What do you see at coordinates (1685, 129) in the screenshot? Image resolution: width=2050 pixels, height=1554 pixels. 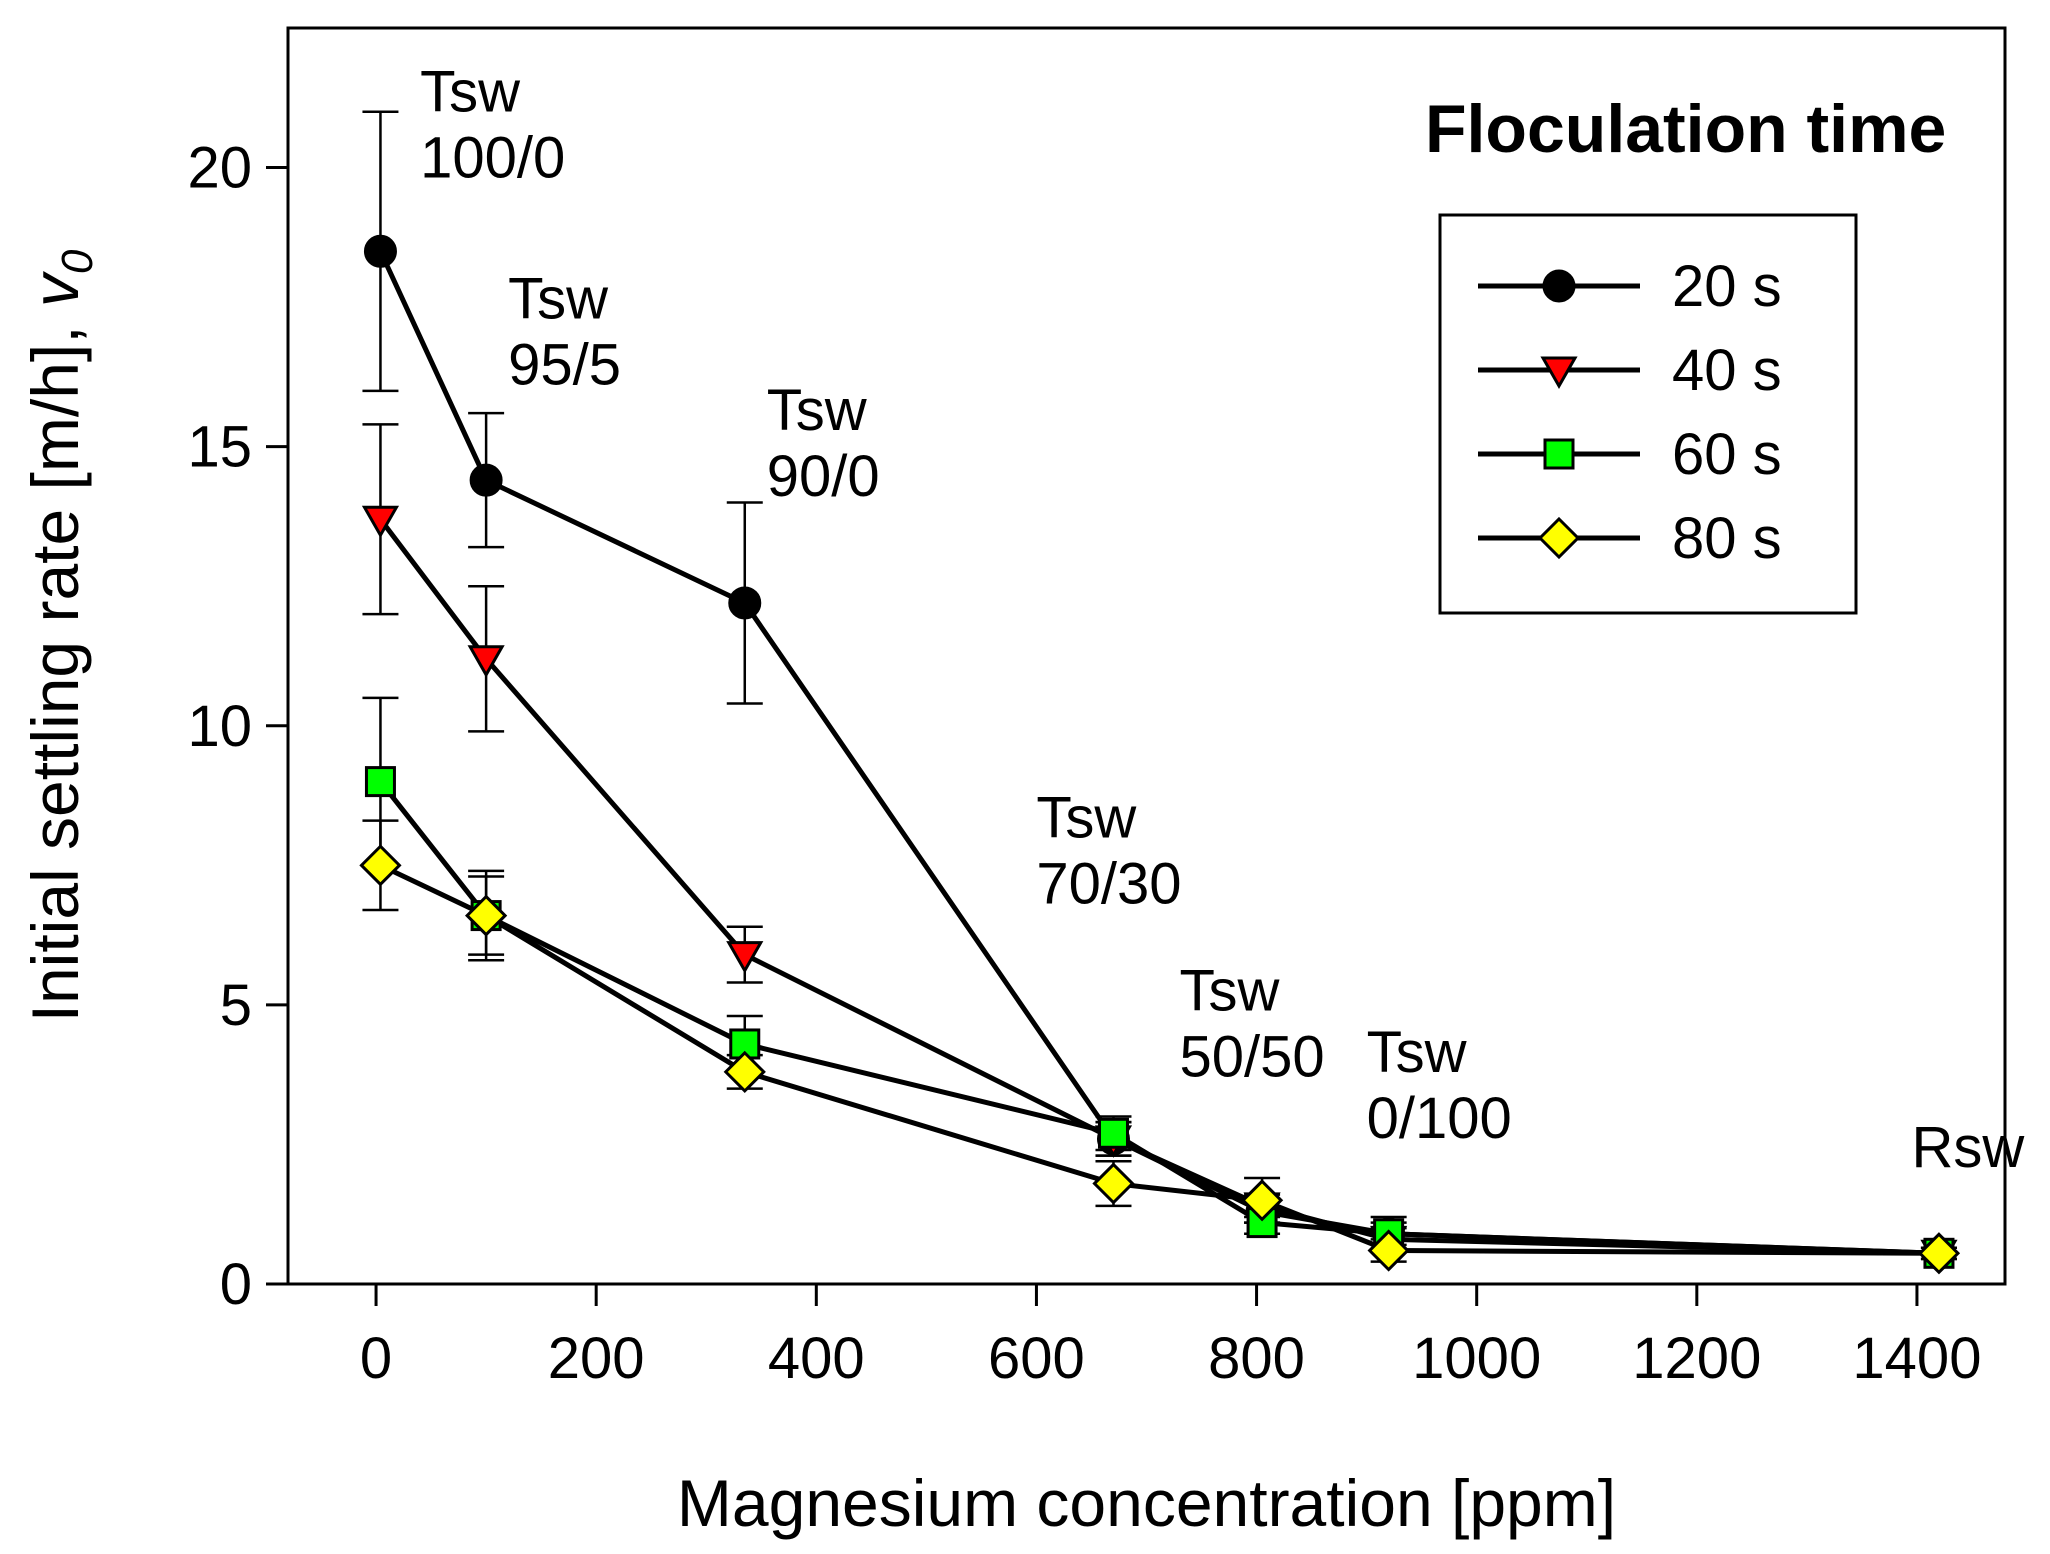 I see `legend-title: Floculation time` at bounding box center [1685, 129].